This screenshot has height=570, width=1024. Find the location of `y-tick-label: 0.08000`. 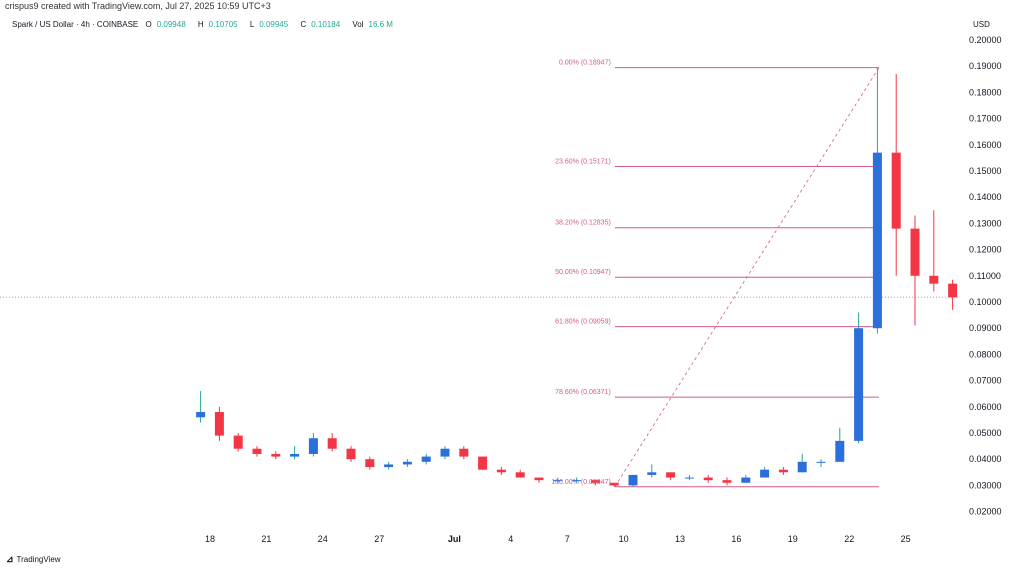

y-tick-label: 0.08000 is located at coordinates (985, 354).